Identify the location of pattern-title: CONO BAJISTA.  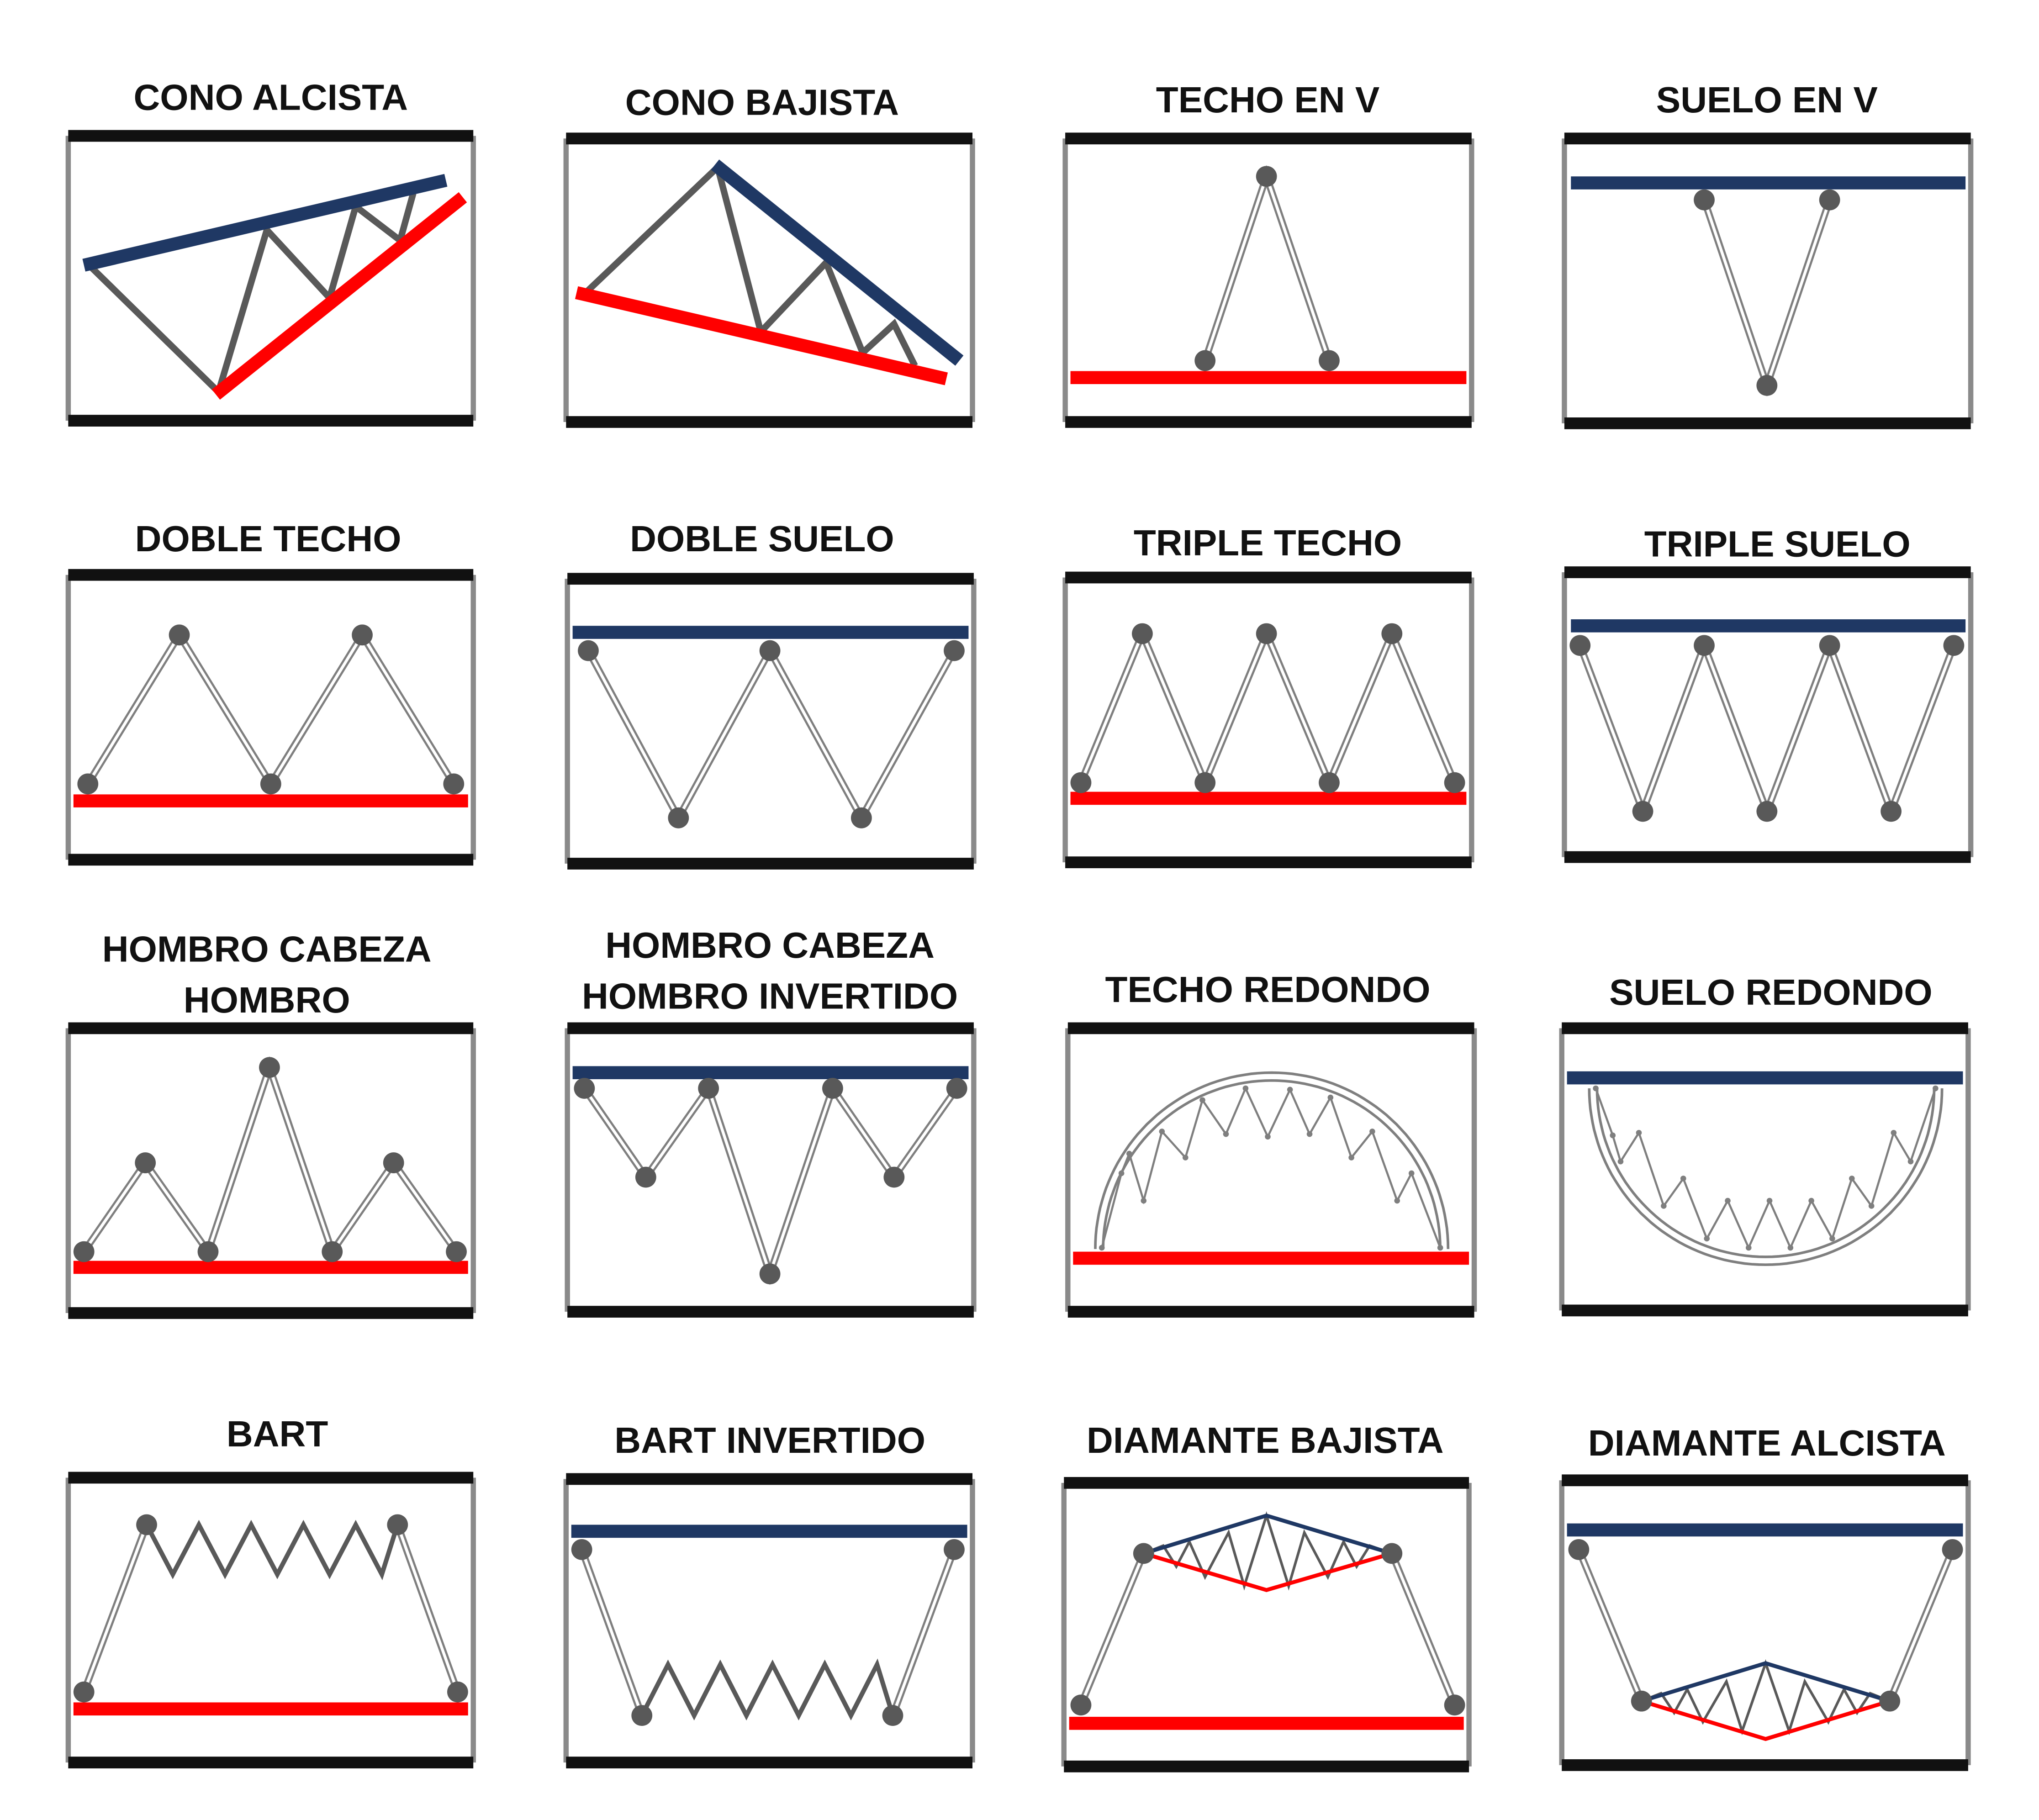
(762, 103).